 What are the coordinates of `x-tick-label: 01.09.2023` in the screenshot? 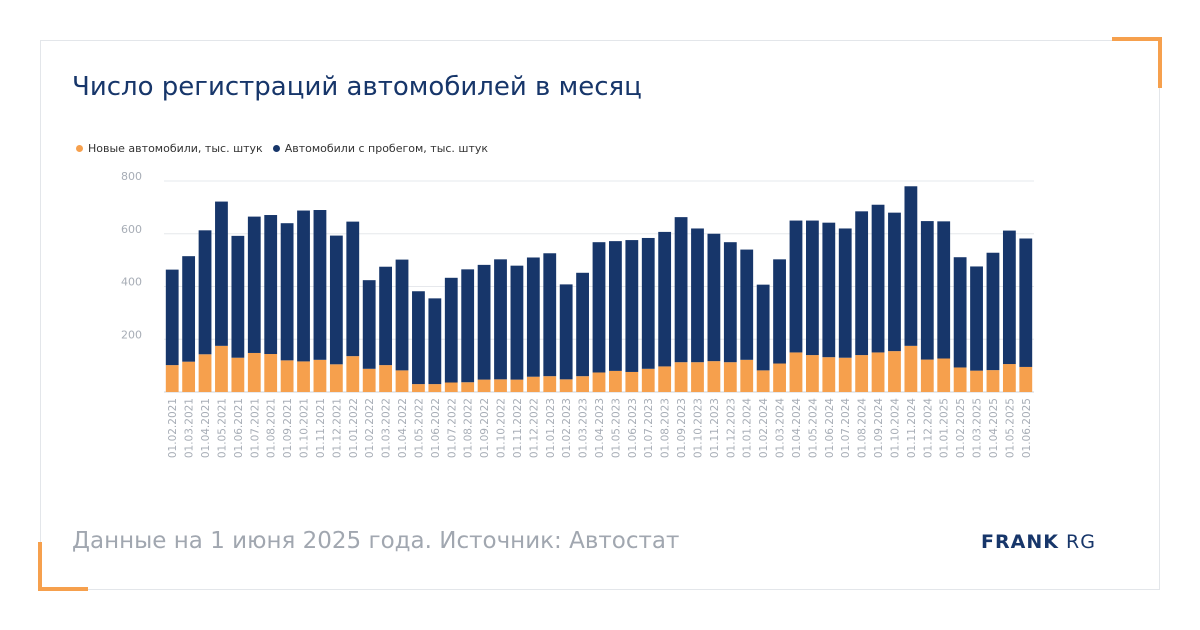 It's located at (682, 428).